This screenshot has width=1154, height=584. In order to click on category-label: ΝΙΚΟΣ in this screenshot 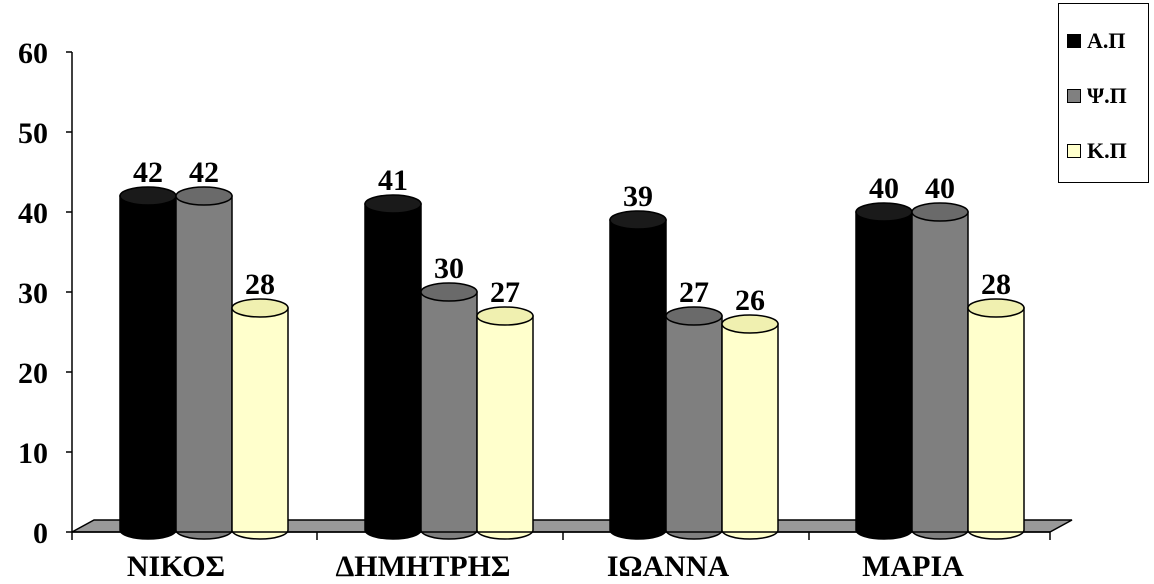, I will do `click(176, 566)`.